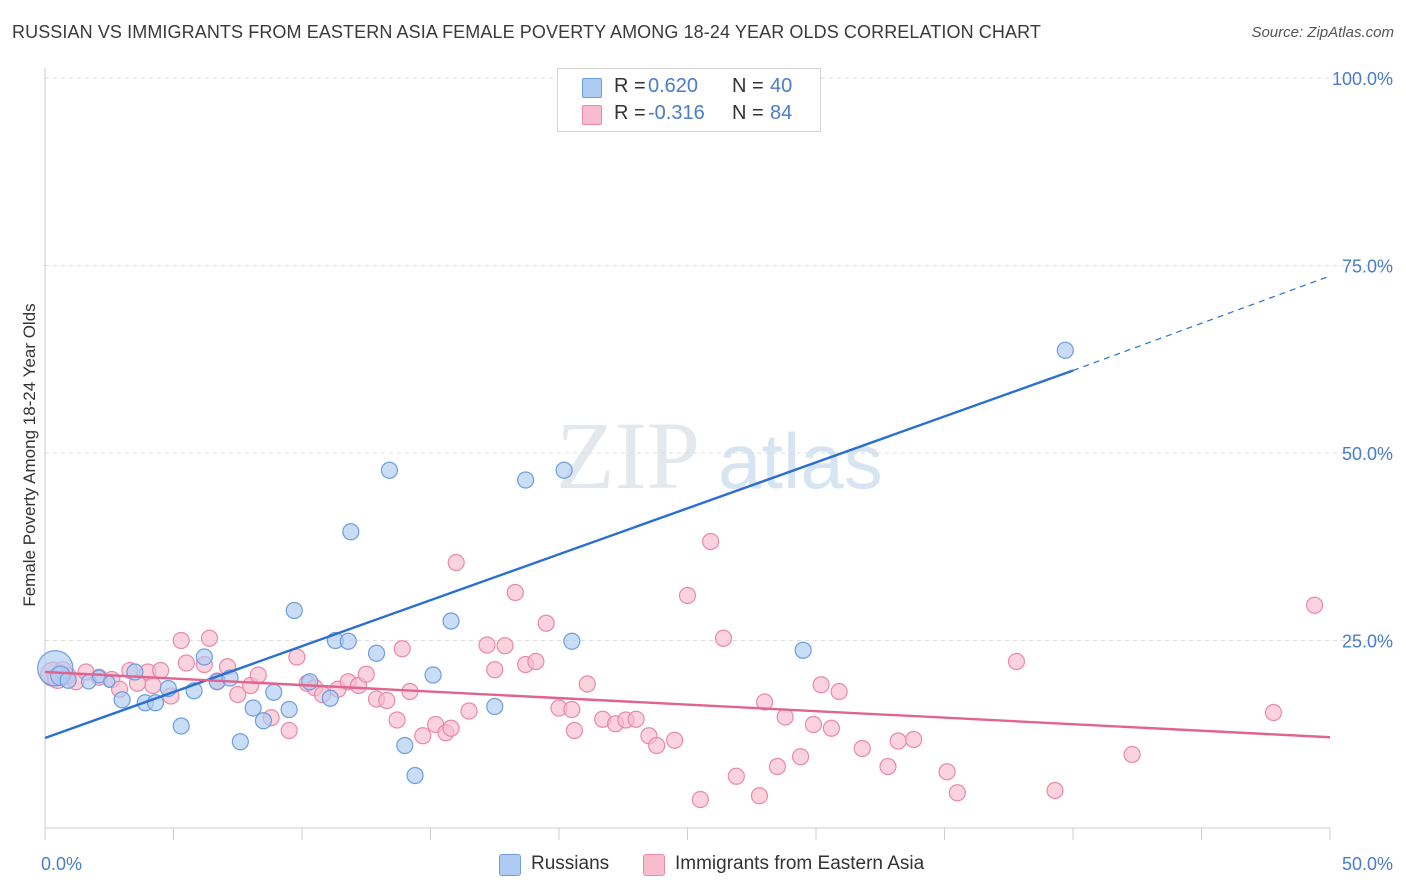 This screenshot has width=1406, height=892. I want to click on source-label: Source: ZipAtlas.com, so click(1322, 32).